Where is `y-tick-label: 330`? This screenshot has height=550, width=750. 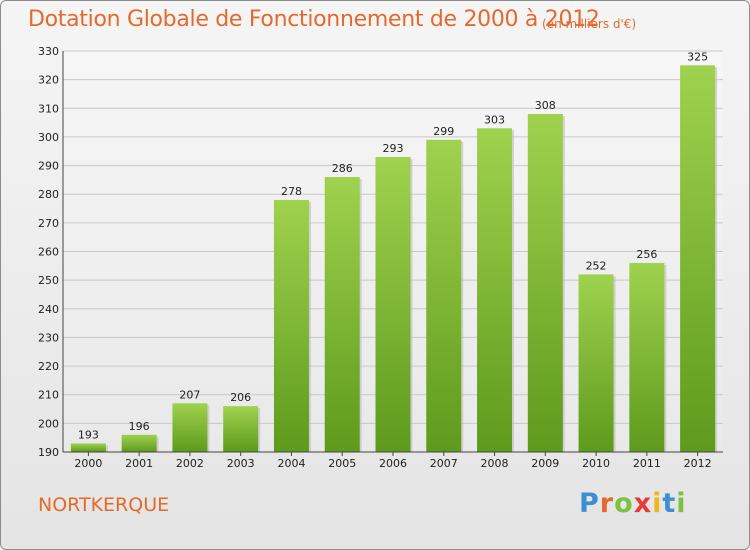
y-tick-label: 330 is located at coordinates (48, 51).